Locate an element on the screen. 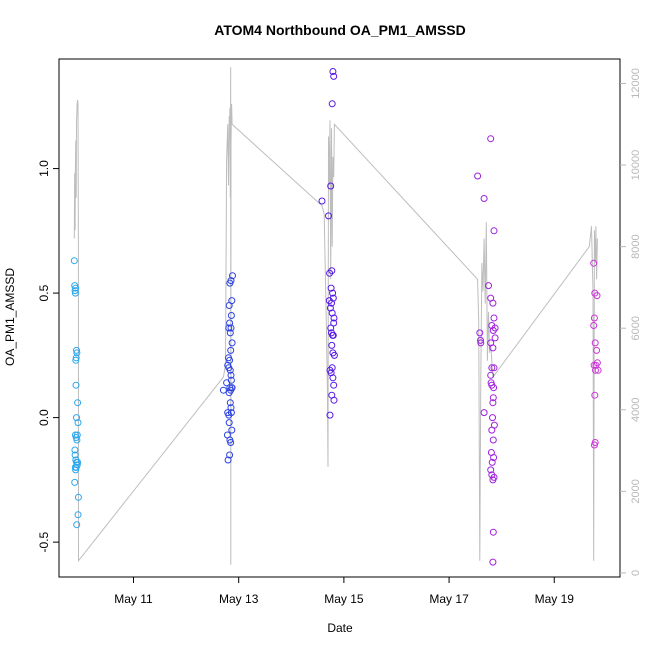  y2-tick-label: 4000 is located at coordinates (636, 410).